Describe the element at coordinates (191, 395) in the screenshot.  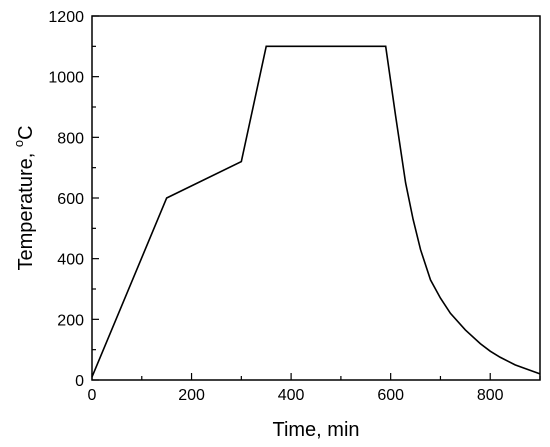
I see `x-tick-label: 200` at that location.